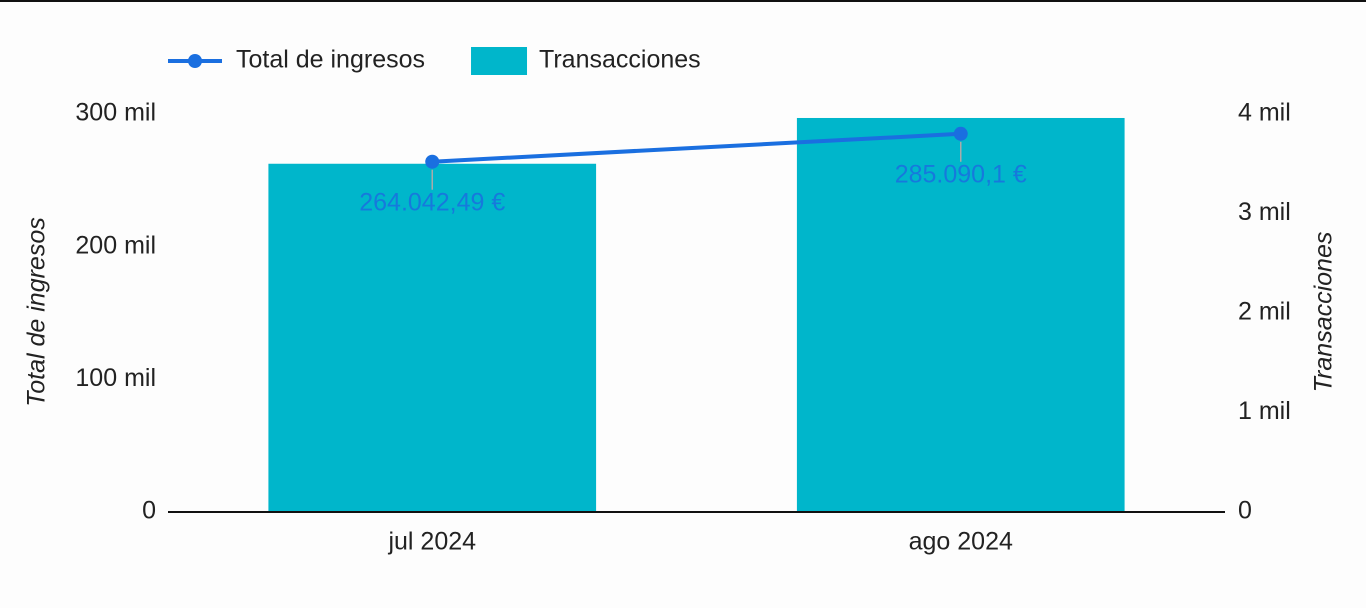  Describe the element at coordinates (431, 542) in the screenshot. I see `x-tick-label: jul 2024` at that location.